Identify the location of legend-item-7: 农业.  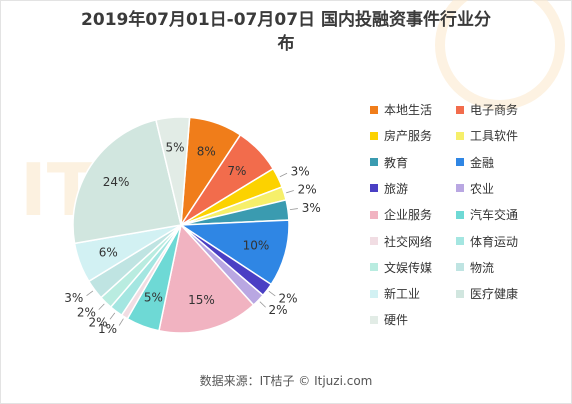
(475, 188).